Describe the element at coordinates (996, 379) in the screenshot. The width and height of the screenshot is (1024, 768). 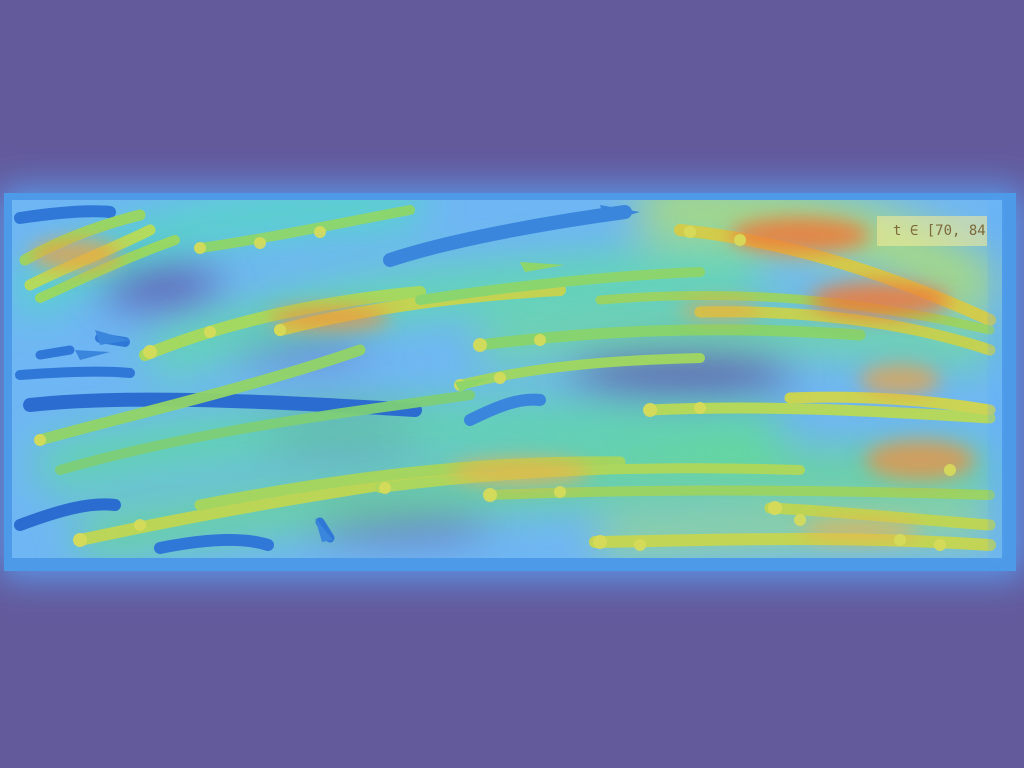
I see `panel-right-edge` at that location.